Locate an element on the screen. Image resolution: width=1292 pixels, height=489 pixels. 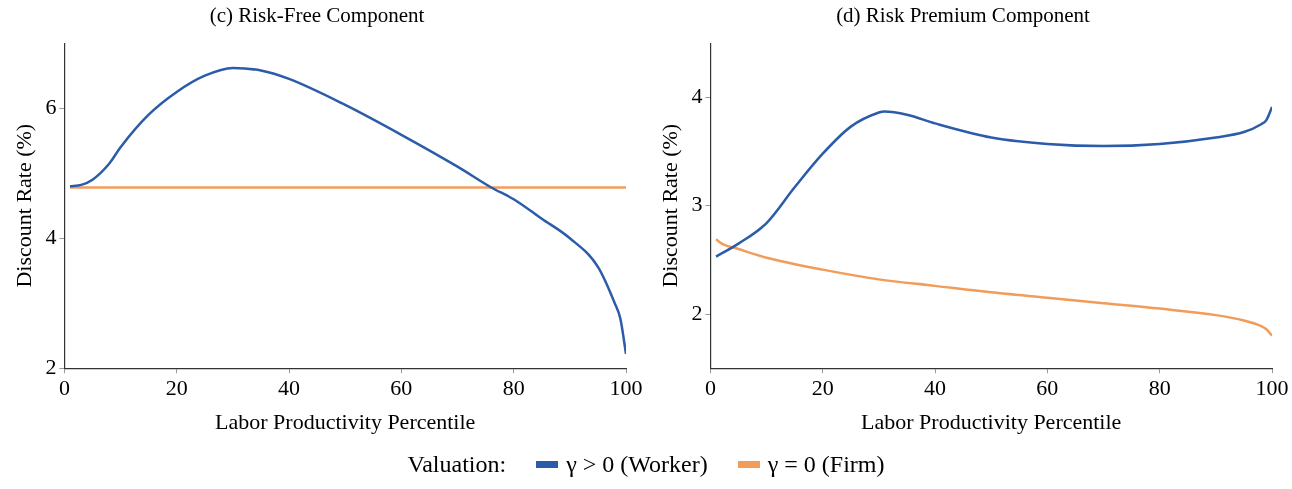
chart-title: (d) Risk Premium Component is located at coordinates (963, 15).